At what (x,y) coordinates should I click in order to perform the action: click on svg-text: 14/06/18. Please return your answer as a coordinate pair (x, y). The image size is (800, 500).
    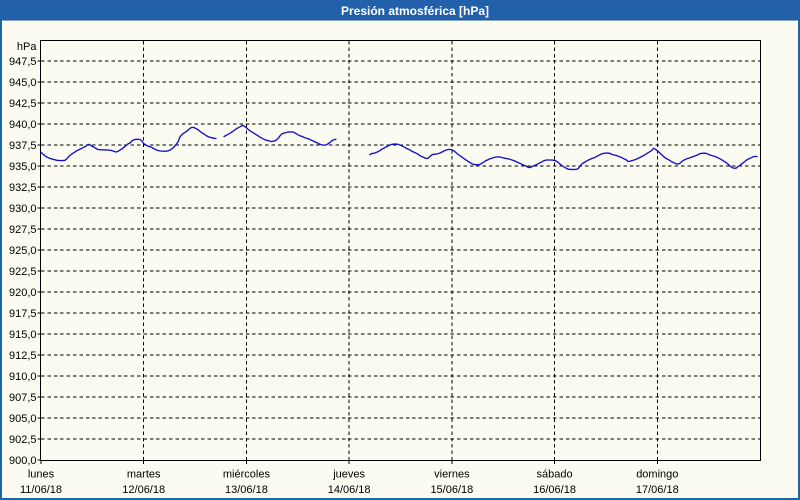
    Looking at the image, I should click on (349, 490).